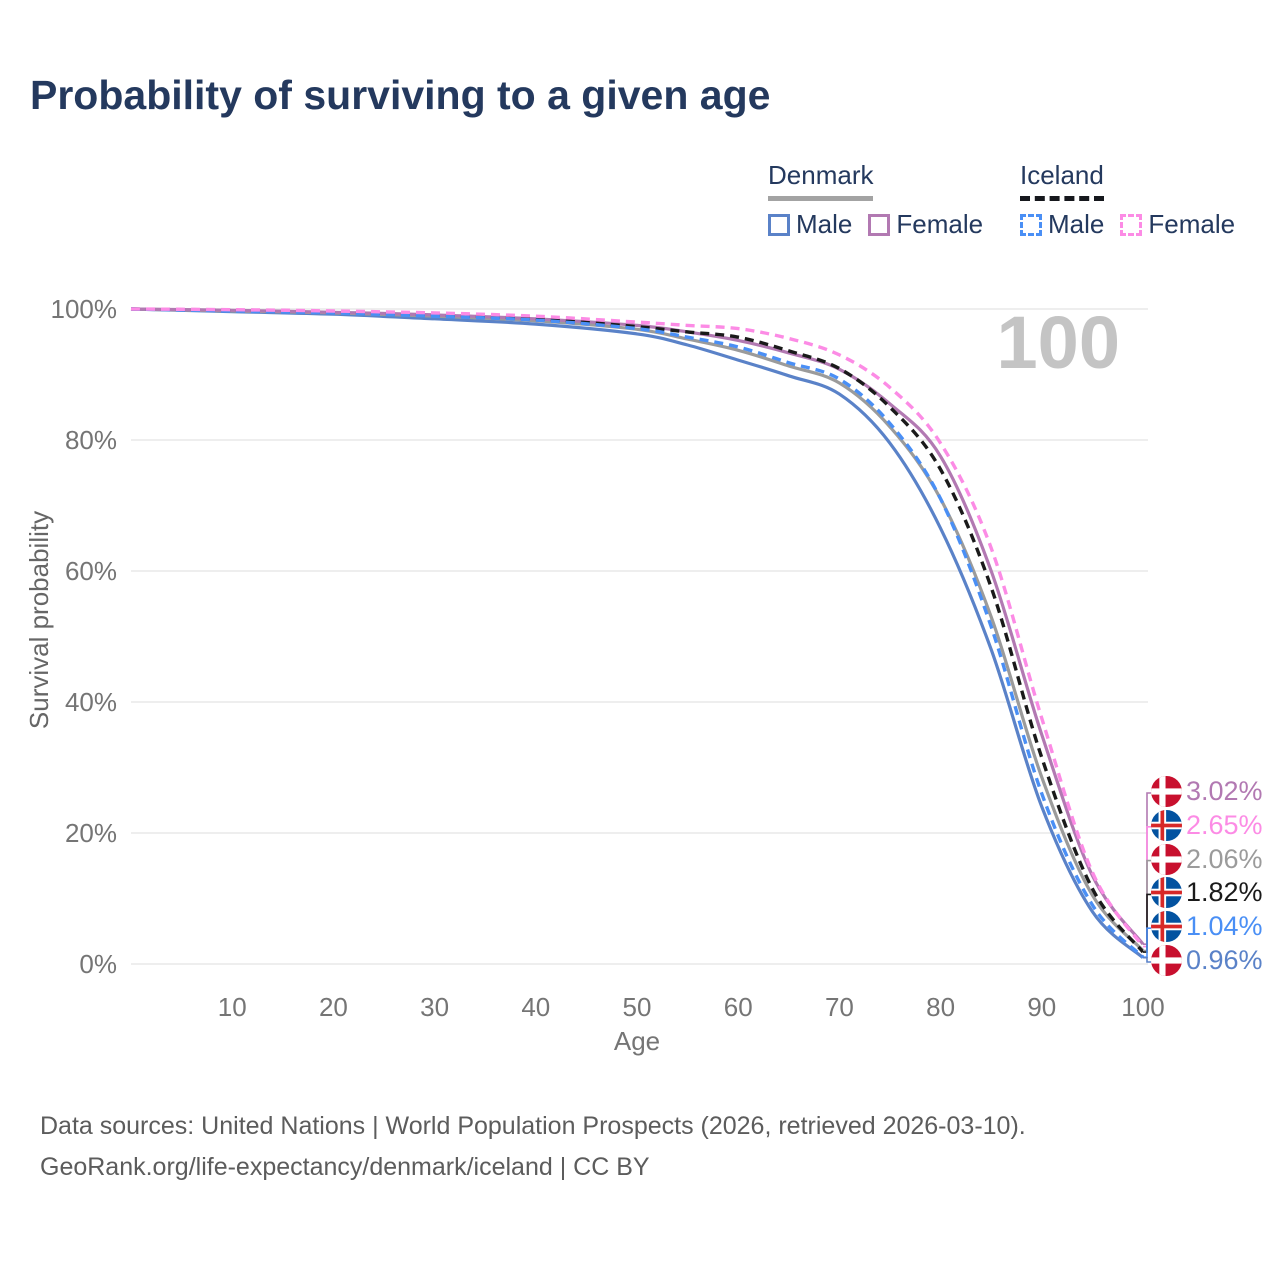 The height and width of the screenshot is (1280, 1280). I want to click on legend-item-iceland-female: Female, so click(1177, 224).